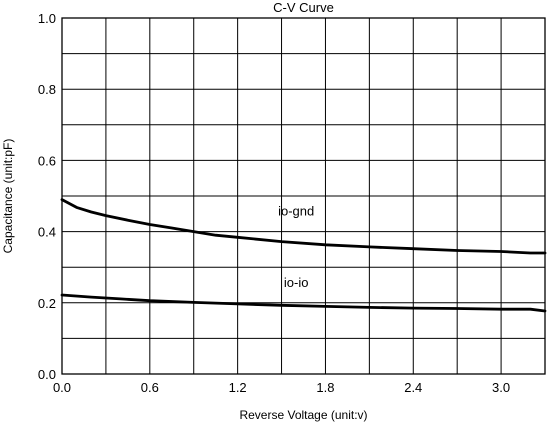  What do you see at coordinates (296, 247) in the screenshot?
I see `annotations: io-gnd io-io` at bounding box center [296, 247].